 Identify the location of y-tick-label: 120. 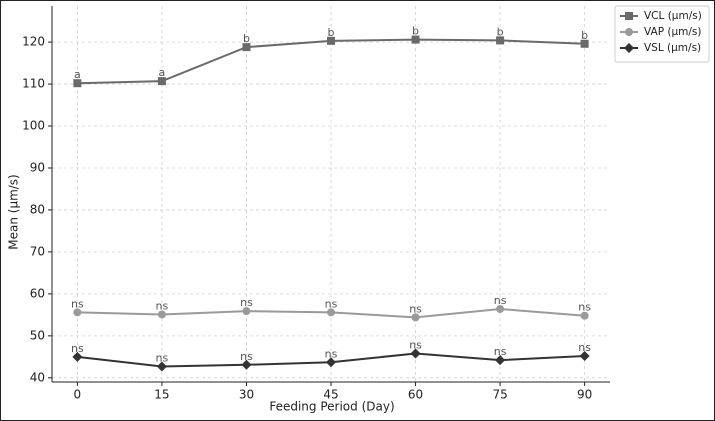
(33, 42).